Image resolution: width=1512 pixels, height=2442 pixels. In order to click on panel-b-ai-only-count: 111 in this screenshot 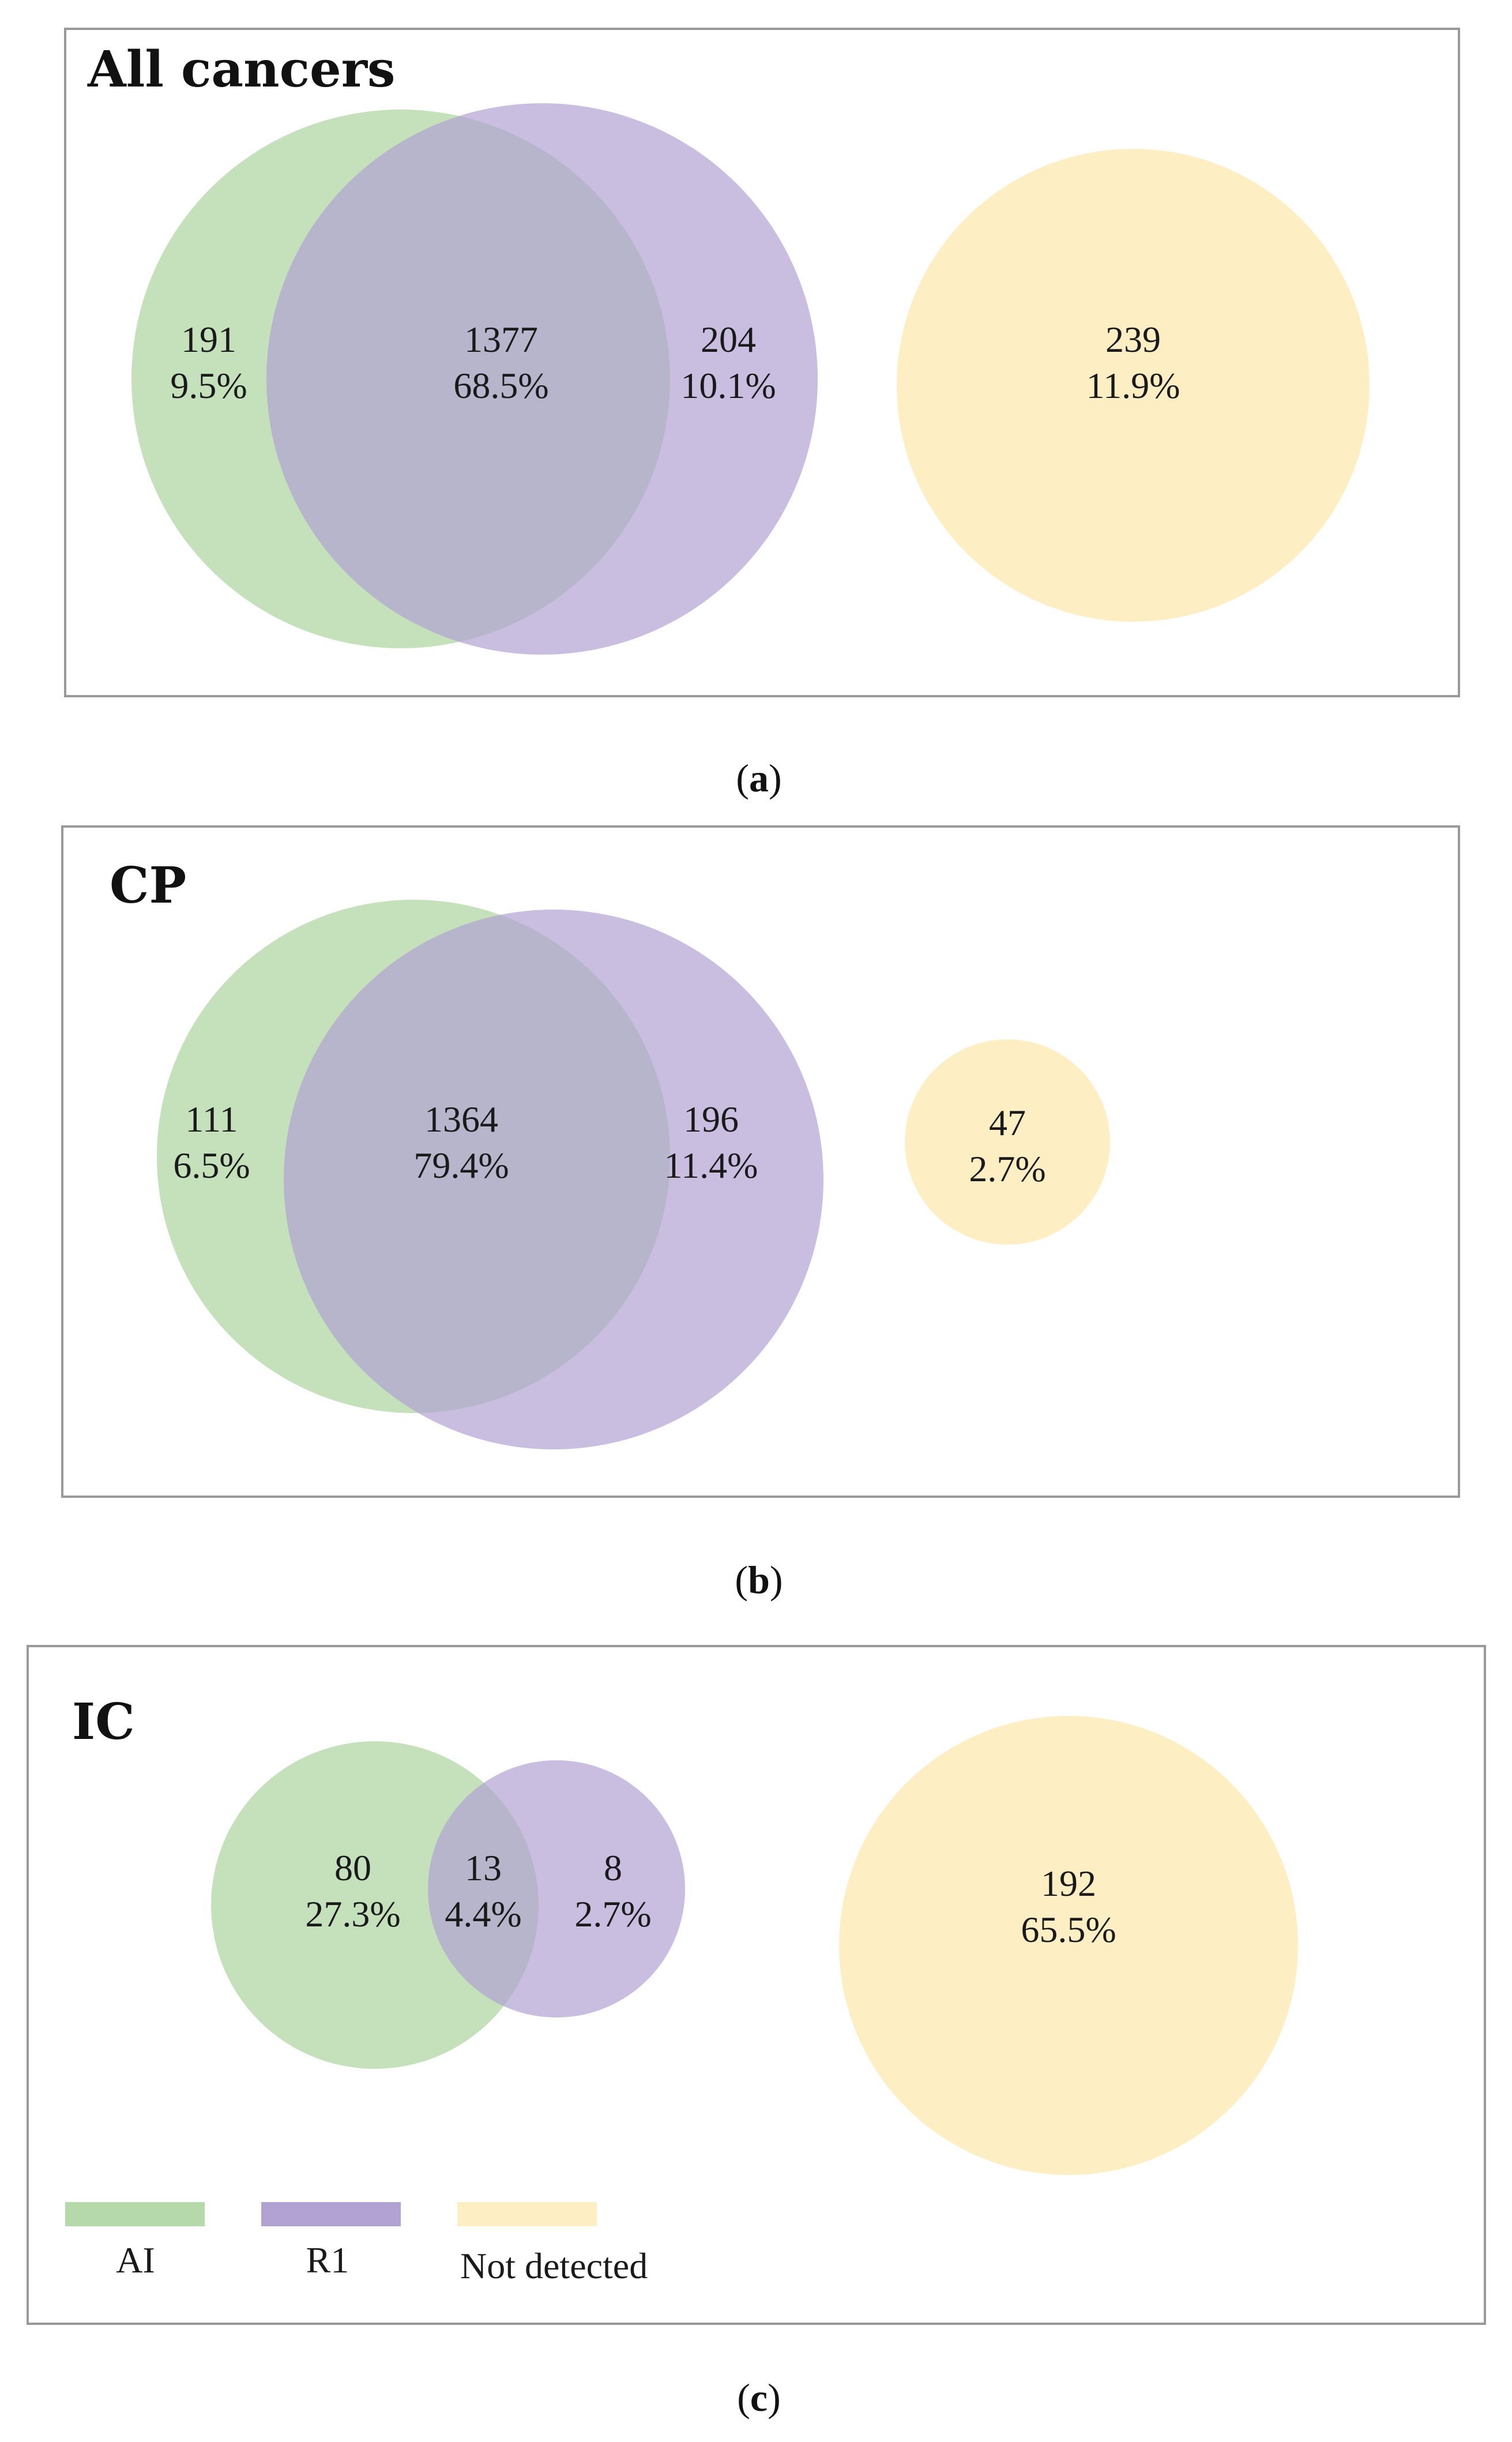, I will do `click(212, 1119)`.